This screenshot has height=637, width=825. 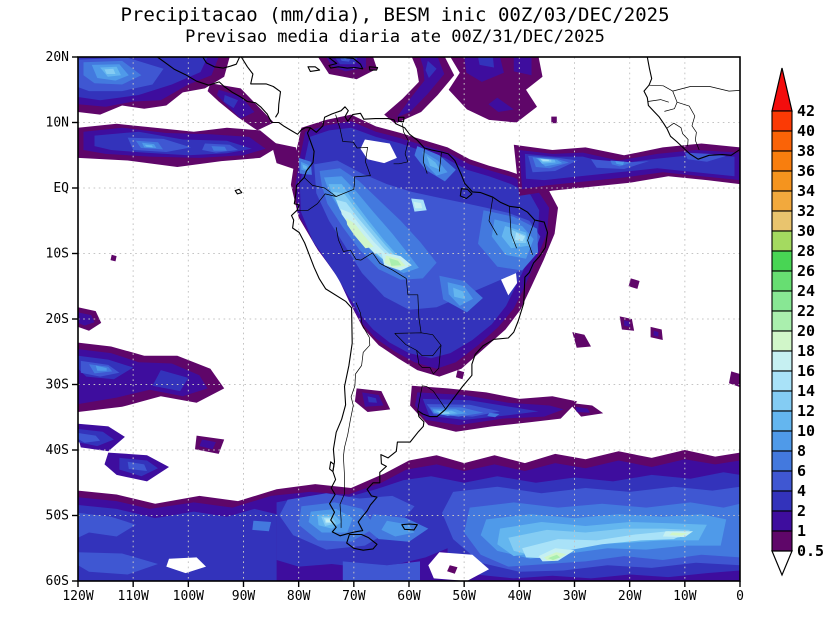 I want to click on svg-text: 10S, so click(x=57, y=254).